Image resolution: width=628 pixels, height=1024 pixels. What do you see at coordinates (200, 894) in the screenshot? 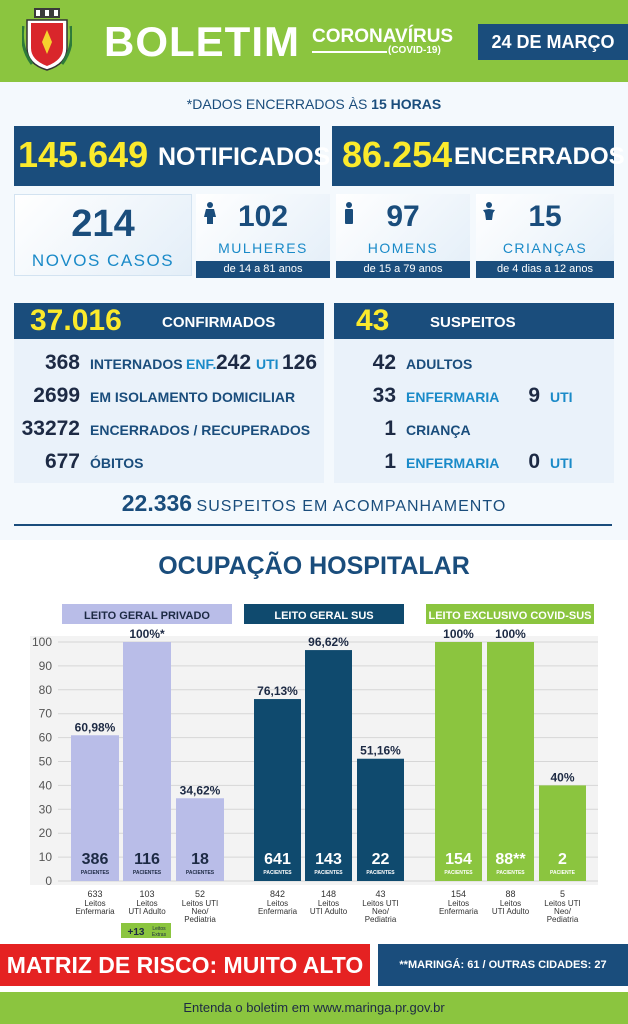
I see `bar-beds-value: 52` at bounding box center [200, 894].